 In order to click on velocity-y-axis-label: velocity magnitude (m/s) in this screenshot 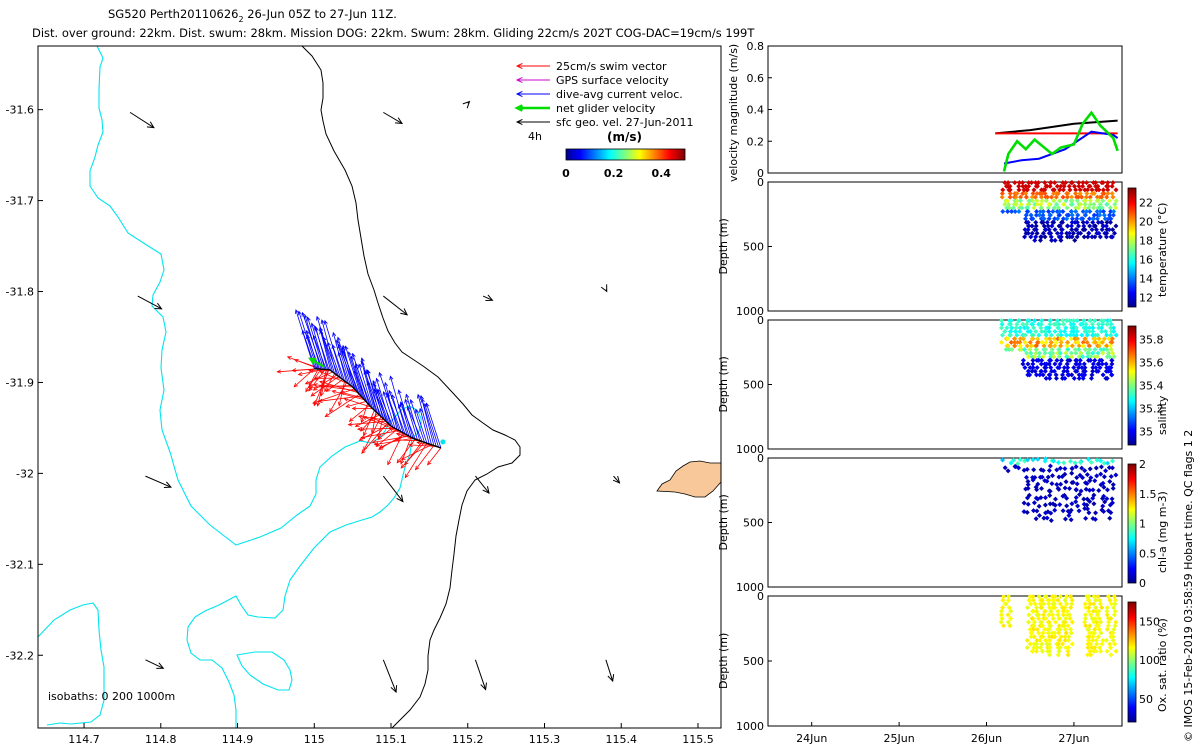, I will do `click(733, 113)`.